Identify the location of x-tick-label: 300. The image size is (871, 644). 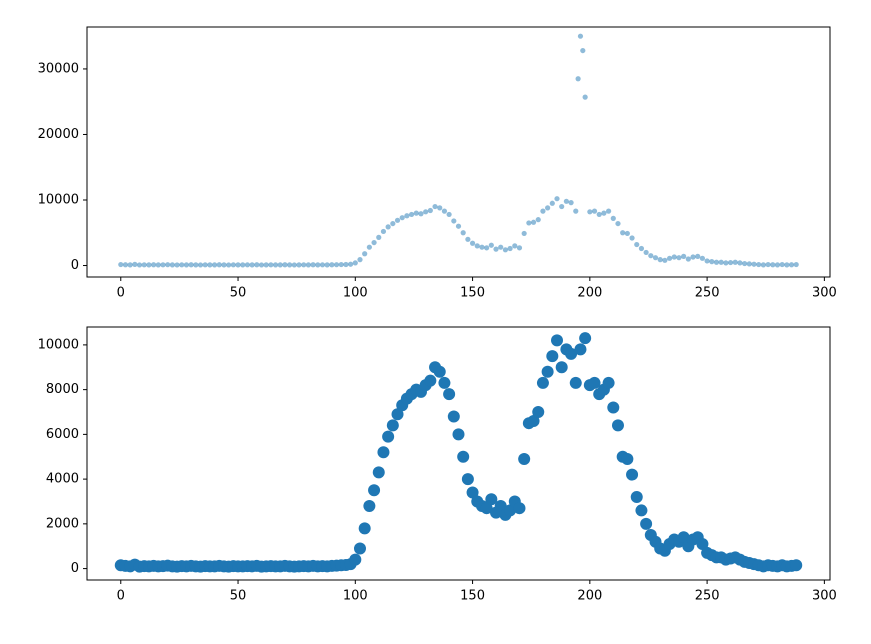
(824, 596).